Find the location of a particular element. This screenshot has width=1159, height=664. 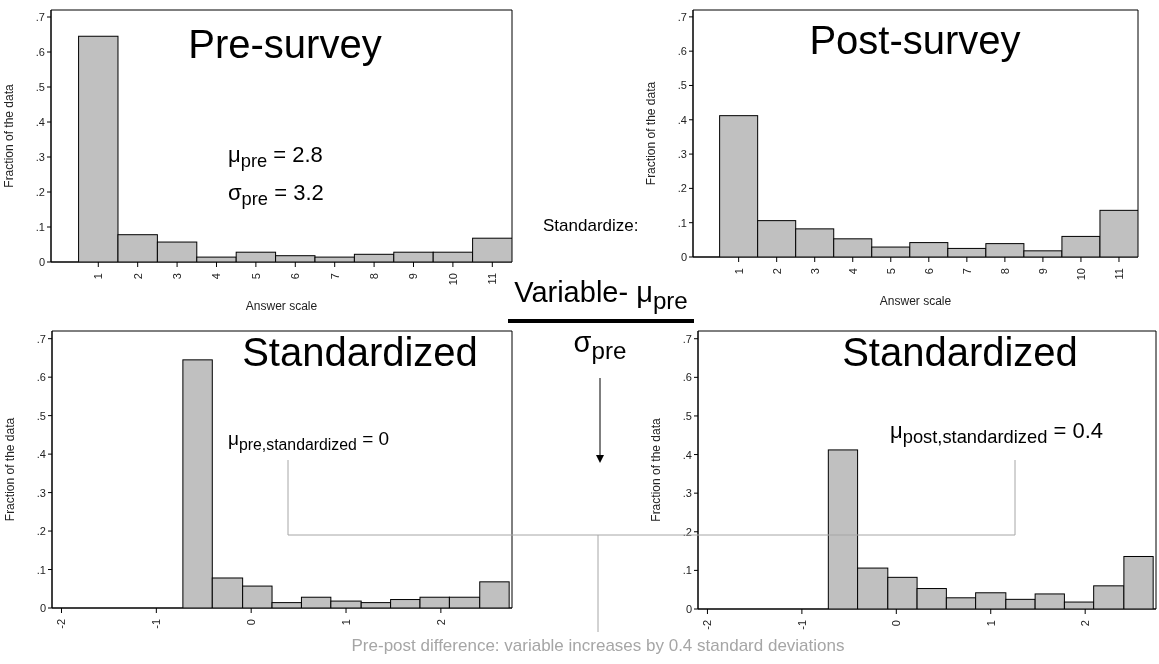

text: Pre-post difference: variable increases by 0.4 standard deviations is located at coordinates (598, 646).